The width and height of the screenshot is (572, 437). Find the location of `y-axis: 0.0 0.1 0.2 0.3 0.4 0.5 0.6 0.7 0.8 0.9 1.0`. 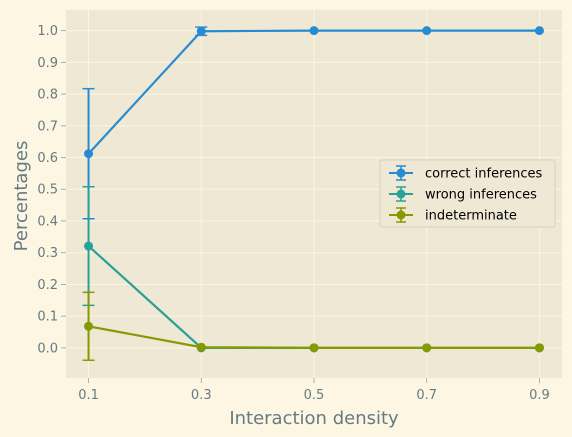

y-axis: 0.0 0.1 0.2 0.3 0.4 0.5 0.6 0.7 0.8 0.9 1.0 is located at coordinates (51, 190).